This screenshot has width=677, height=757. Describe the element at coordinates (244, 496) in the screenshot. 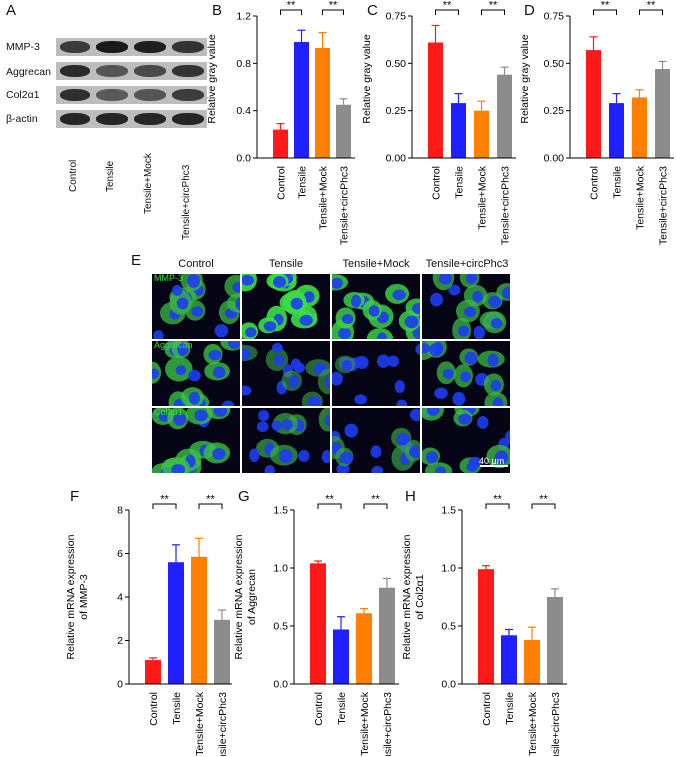

I see `panel-letter-g: G` at that location.